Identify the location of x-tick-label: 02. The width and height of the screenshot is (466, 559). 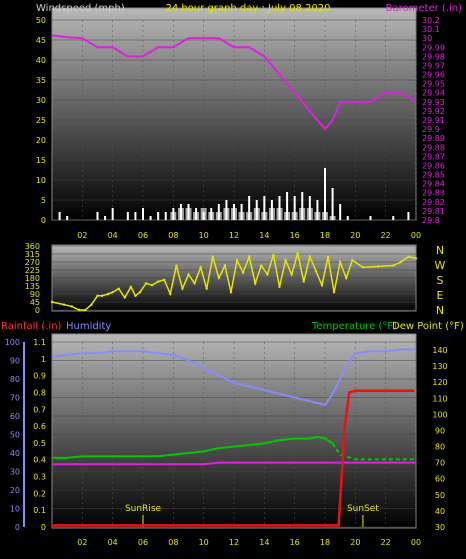
(82, 235).